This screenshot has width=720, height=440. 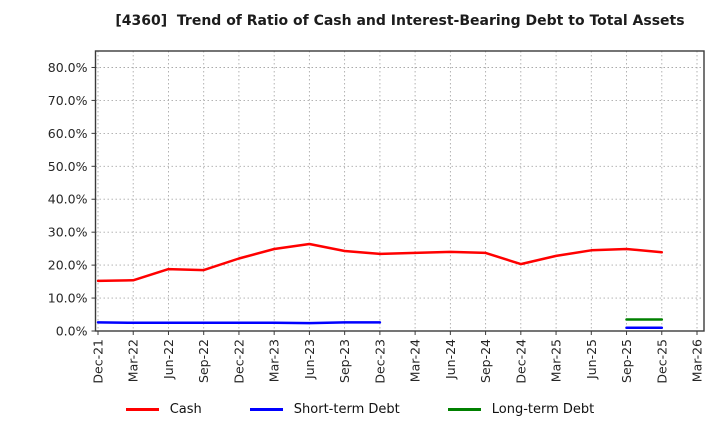 What do you see at coordinates (133, 360) in the screenshot?
I see `x-tick-label: Mar-22` at bounding box center [133, 360].